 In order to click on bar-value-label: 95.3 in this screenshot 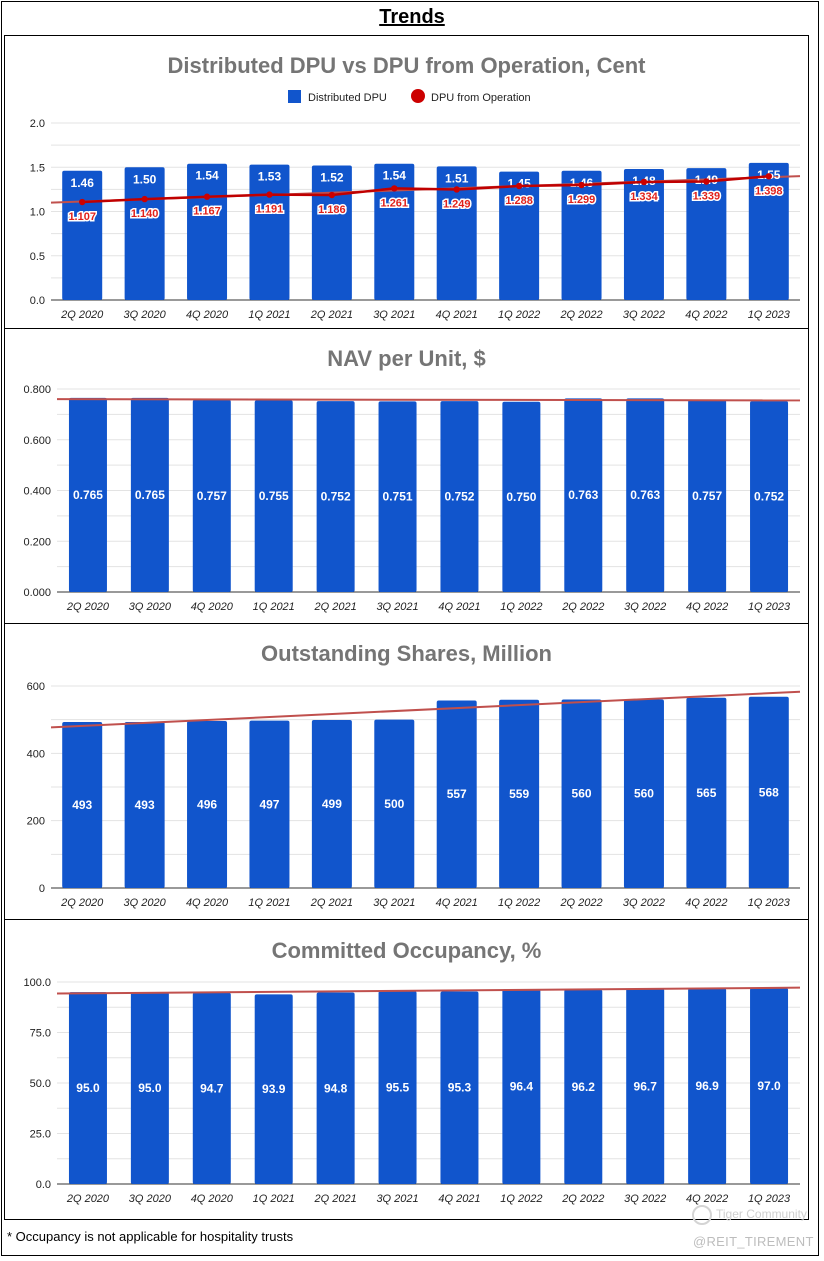, I will do `click(460, 1088)`.